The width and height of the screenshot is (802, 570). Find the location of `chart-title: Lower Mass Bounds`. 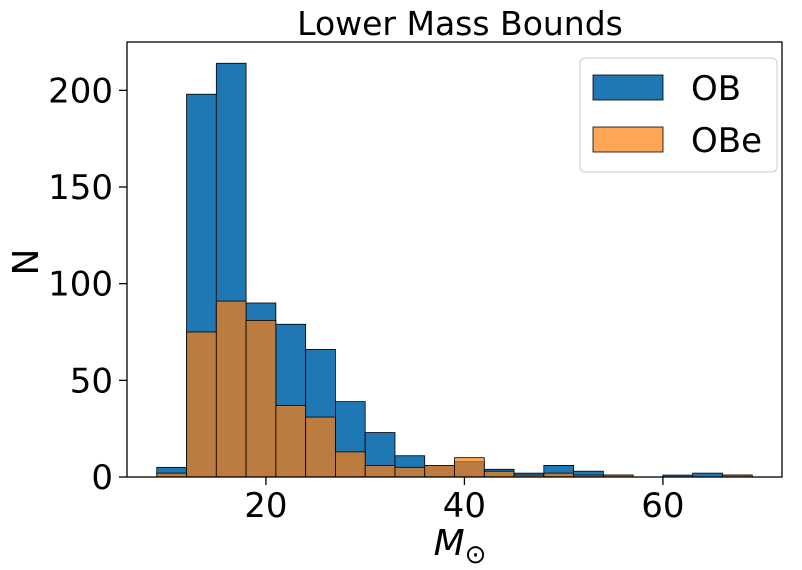

chart-title: Lower Mass Bounds is located at coordinates (460, 23).